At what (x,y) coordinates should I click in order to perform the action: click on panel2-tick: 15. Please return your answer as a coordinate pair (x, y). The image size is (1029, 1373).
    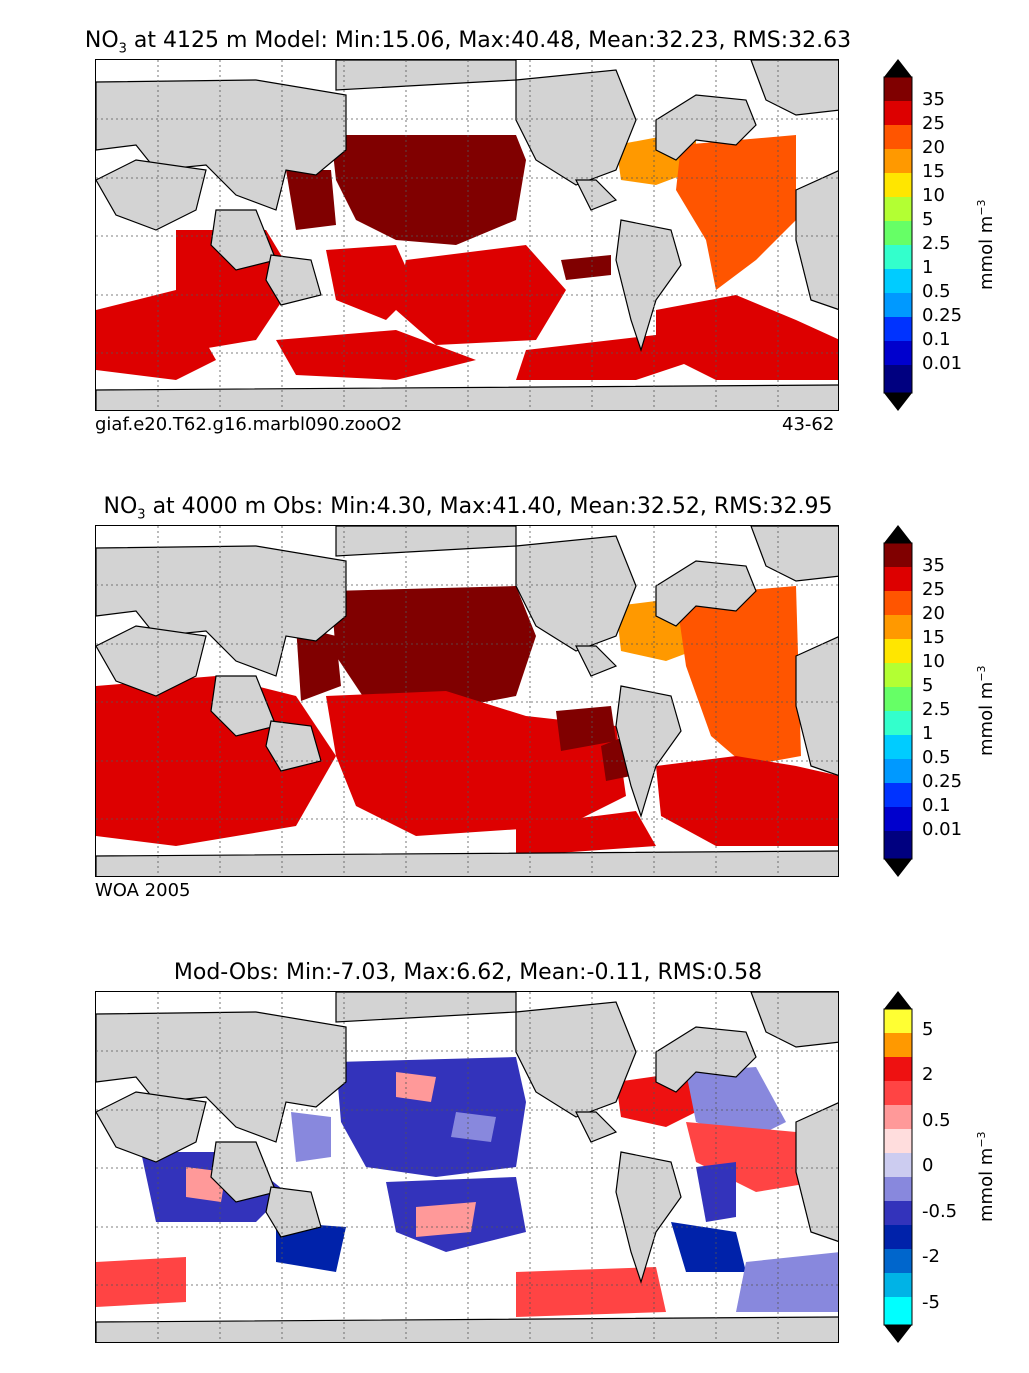
    Looking at the image, I should click on (933, 637).